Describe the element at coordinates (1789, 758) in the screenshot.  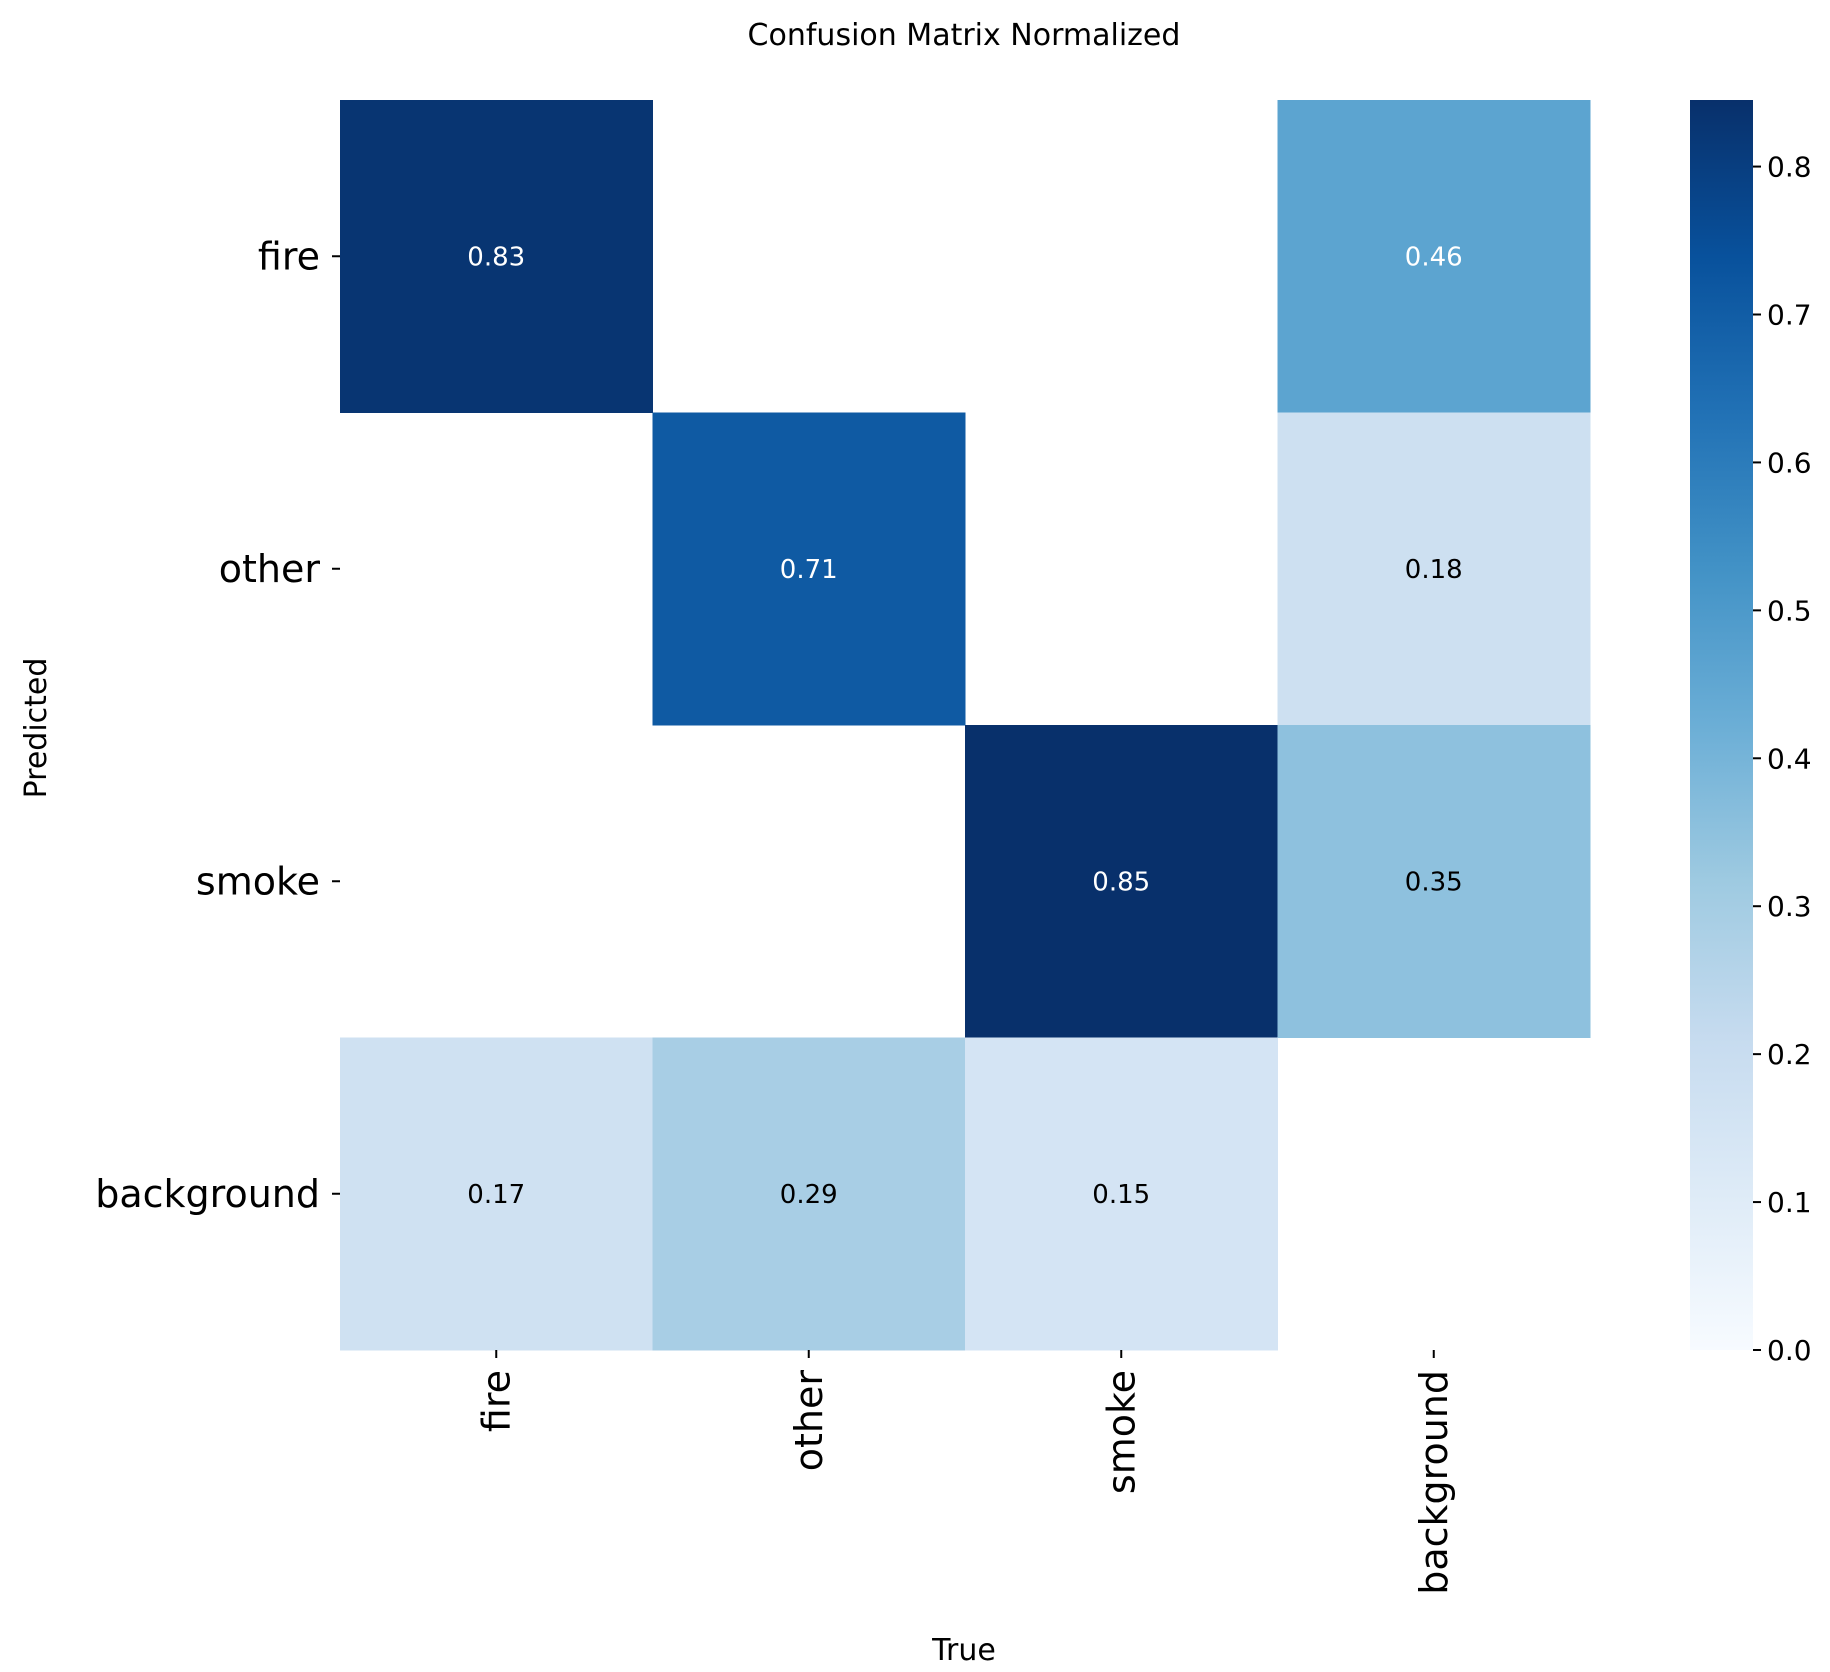
I see `colorbar-tick-label: 0.4` at that location.